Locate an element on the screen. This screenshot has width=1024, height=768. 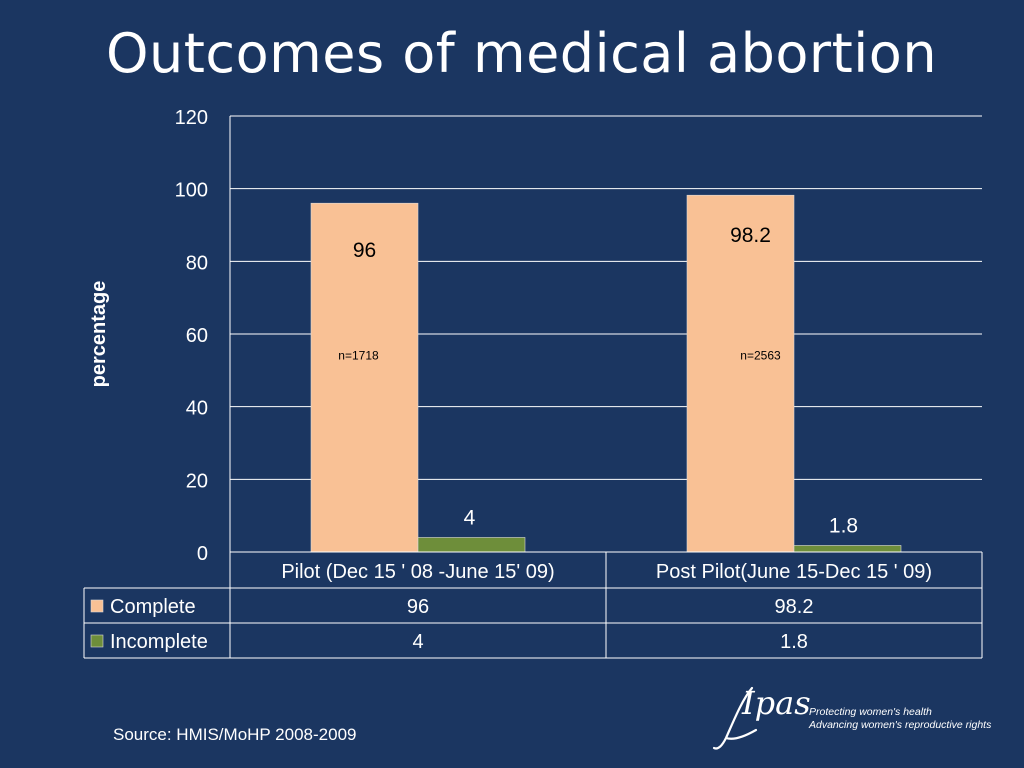
legend-swatch-incomplete is located at coordinates (97, 641).